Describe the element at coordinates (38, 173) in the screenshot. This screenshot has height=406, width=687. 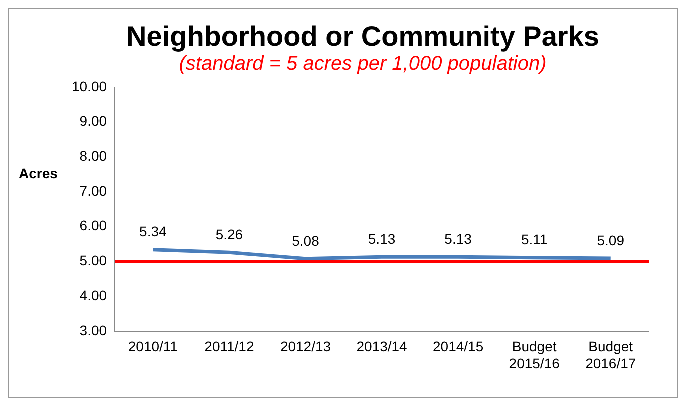
I see `y-axis-title: Acres` at that location.